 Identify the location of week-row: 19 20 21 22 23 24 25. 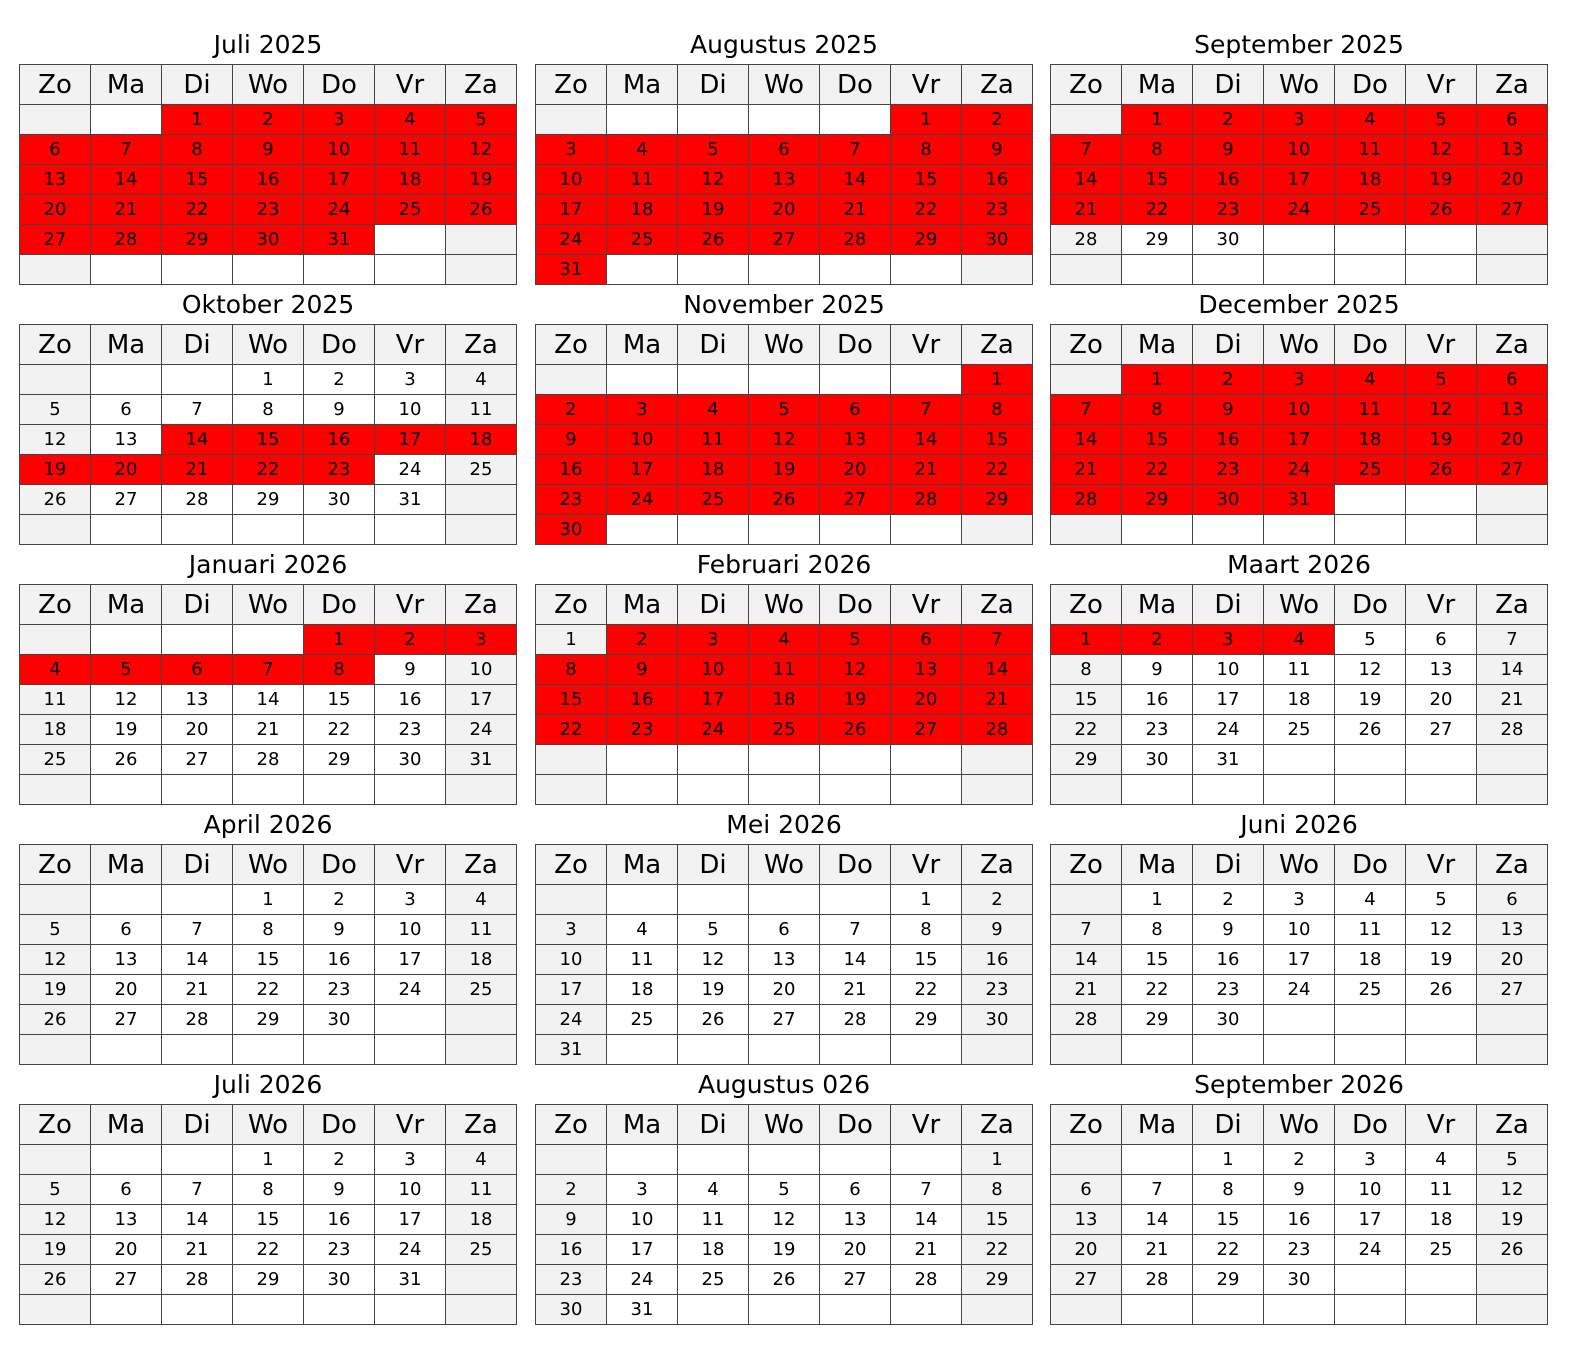
(268, 1249).